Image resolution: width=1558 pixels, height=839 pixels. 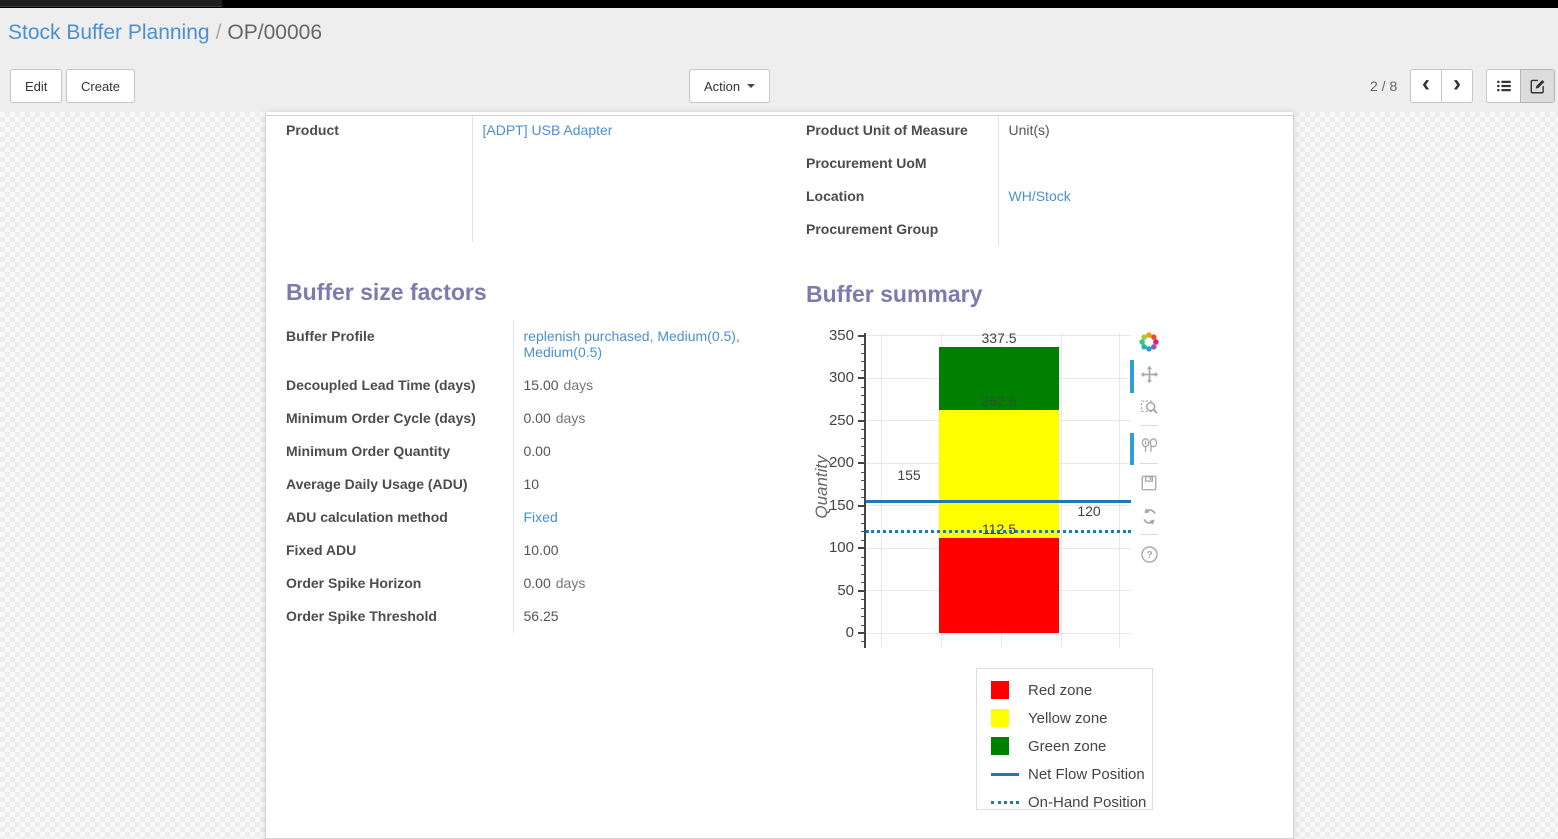 What do you see at coordinates (1040, 229) in the screenshot?
I see `field-row: Procurement Group` at bounding box center [1040, 229].